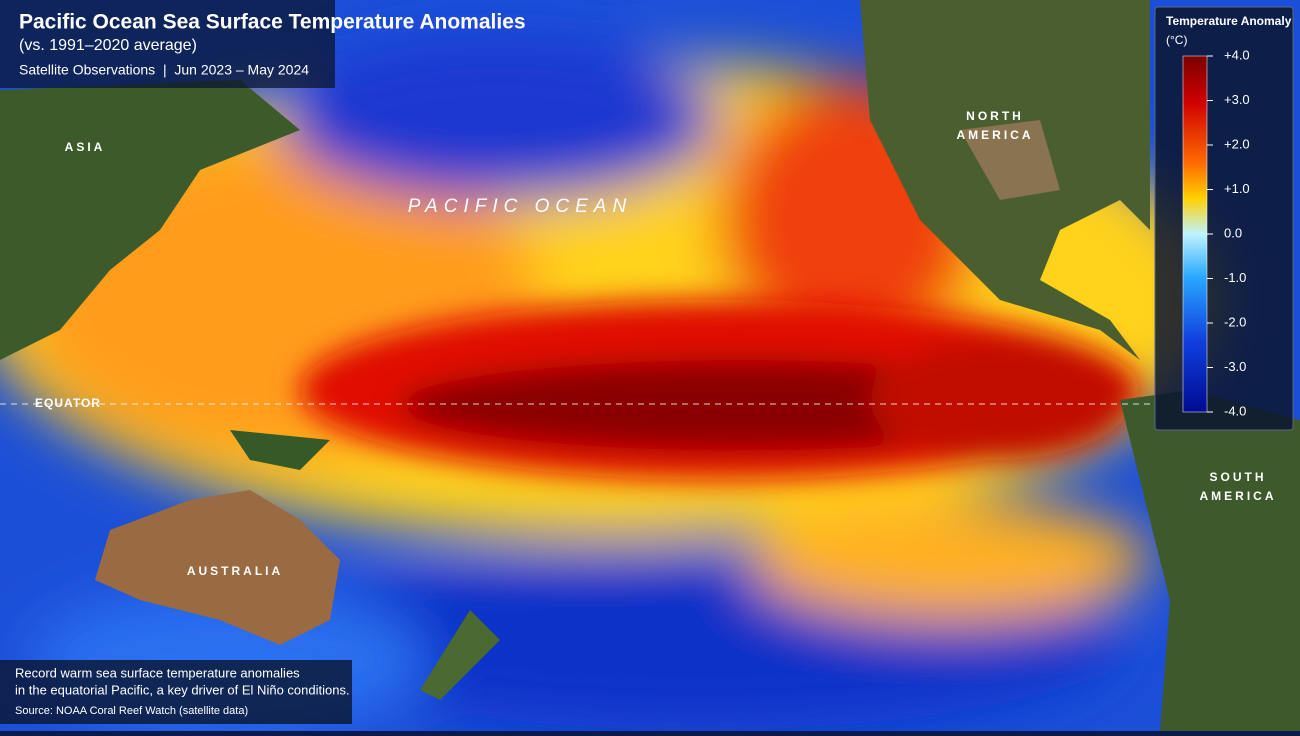 This screenshot has height=736, width=1300. What do you see at coordinates (1237, 54) in the screenshot?
I see `tick-label: +4.0` at bounding box center [1237, 54].